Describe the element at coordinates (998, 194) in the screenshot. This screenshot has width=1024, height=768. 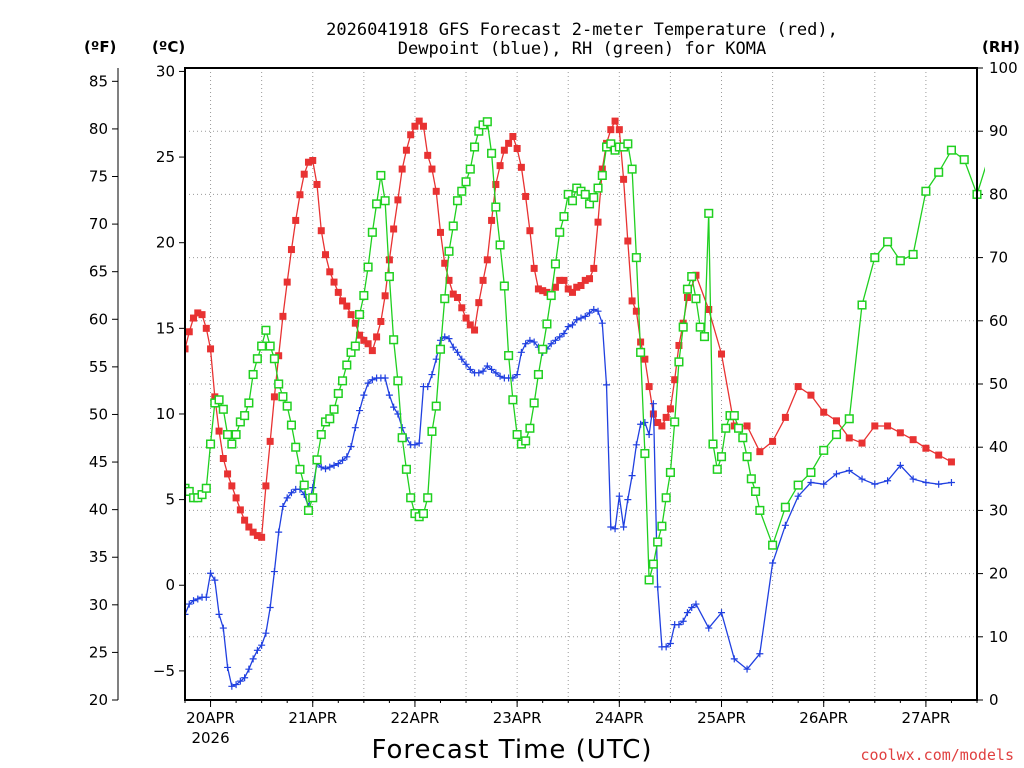
I see `rh-tick-label: 80` at that location.